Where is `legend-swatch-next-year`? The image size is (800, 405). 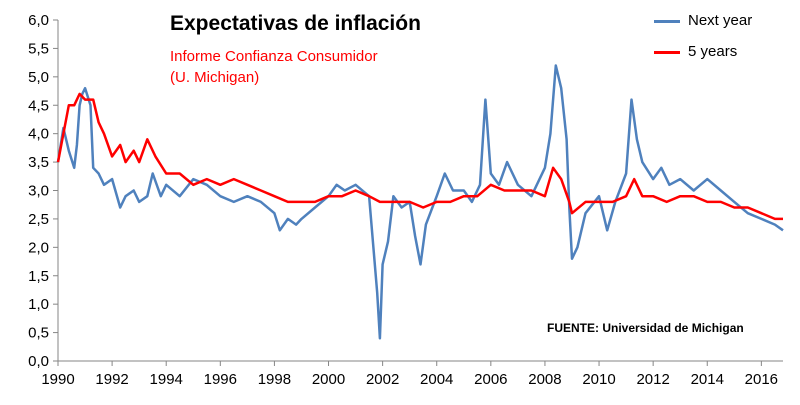
legend-swatch-next-year is located at coordinates (667, 21).